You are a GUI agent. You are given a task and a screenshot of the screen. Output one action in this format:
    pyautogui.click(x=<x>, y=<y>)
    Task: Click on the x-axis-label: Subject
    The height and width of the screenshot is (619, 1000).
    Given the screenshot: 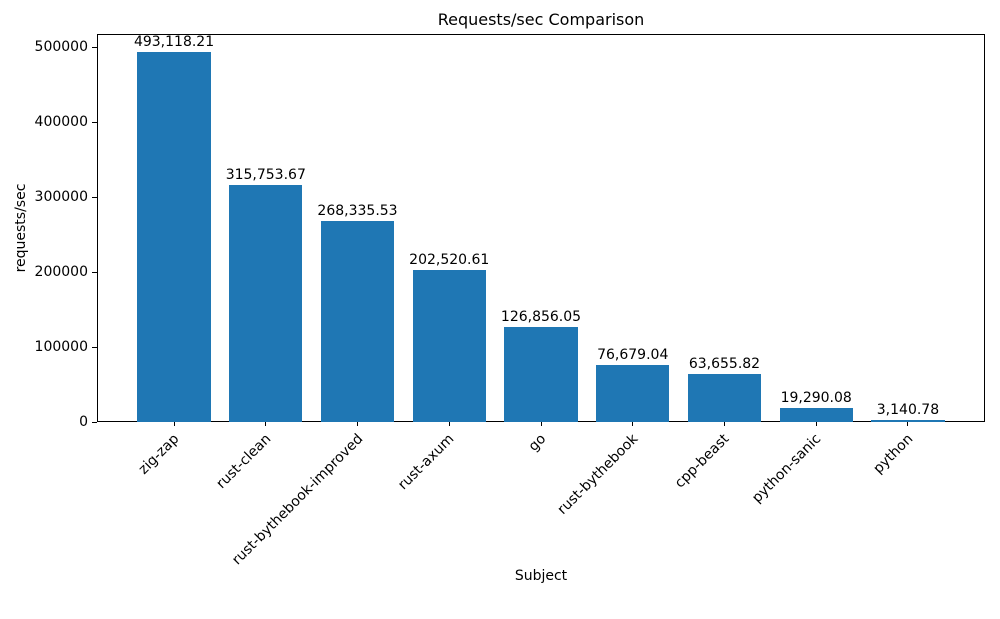 What is the action you would take?
    pyautogui.click(x=541, y=576)
    